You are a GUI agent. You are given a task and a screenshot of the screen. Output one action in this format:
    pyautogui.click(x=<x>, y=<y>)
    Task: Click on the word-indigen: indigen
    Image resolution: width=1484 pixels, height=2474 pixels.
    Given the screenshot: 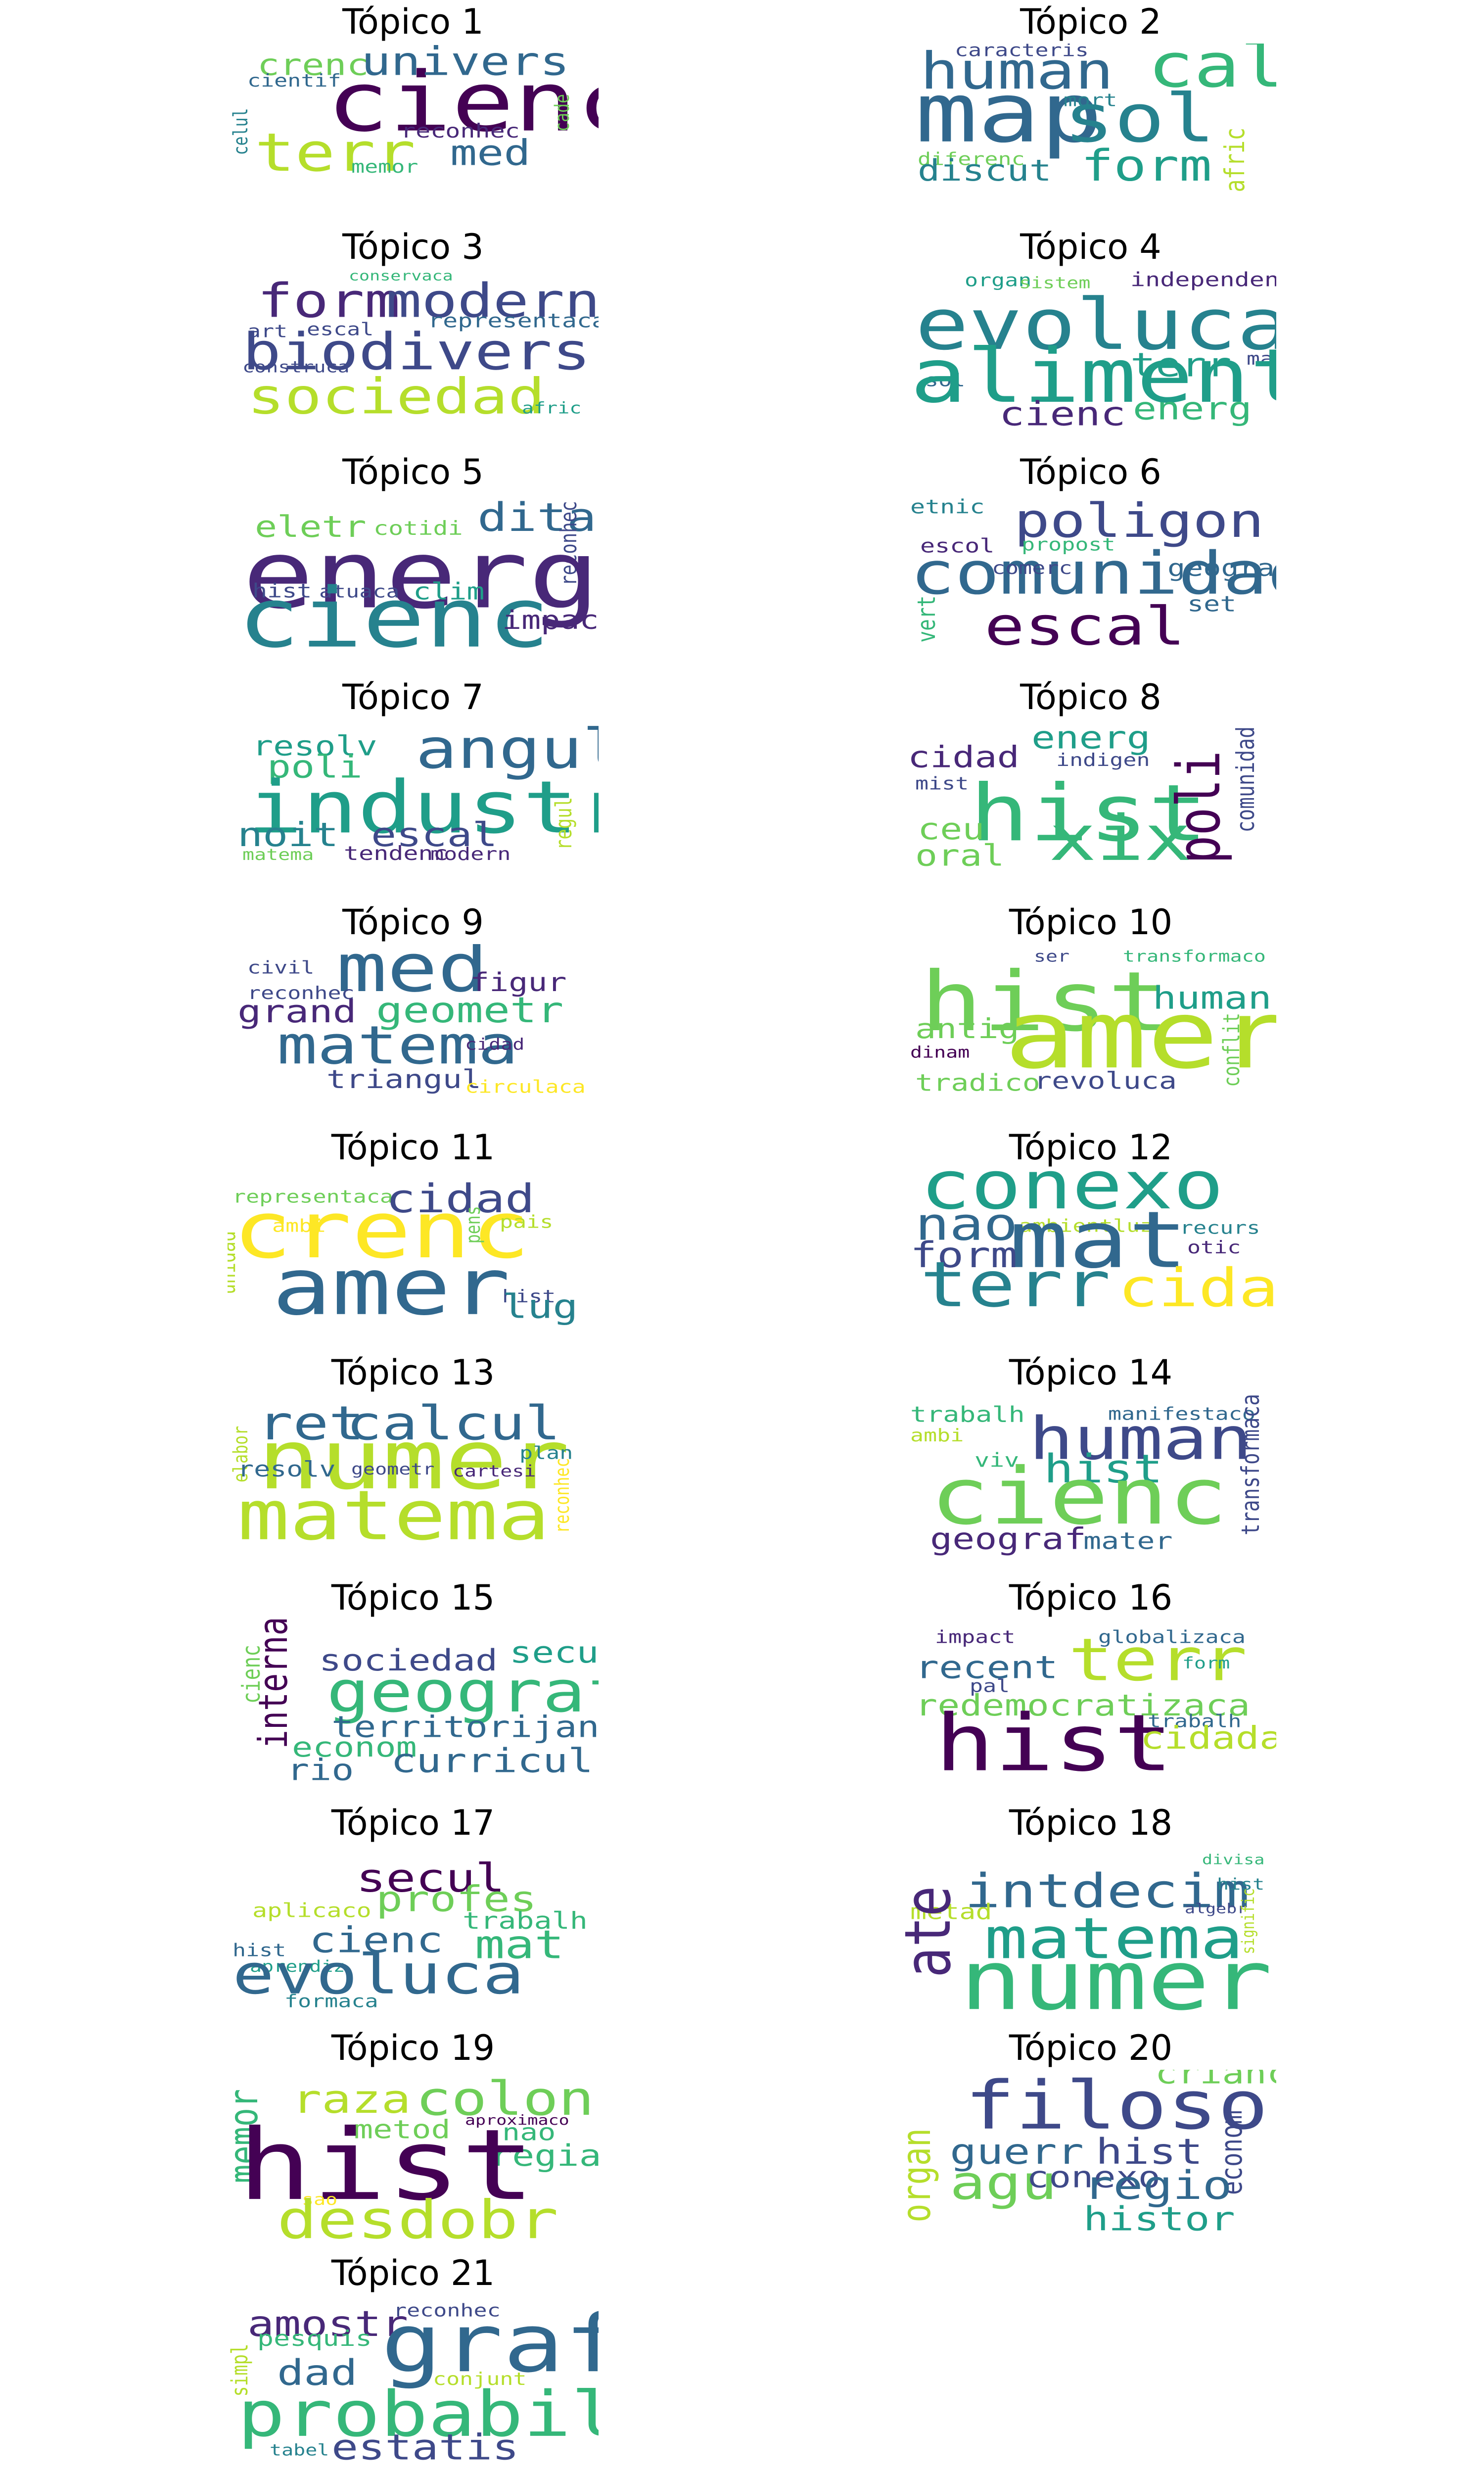 What is the action you would take?
    pyautogui.click(x=1103, y=760)
    